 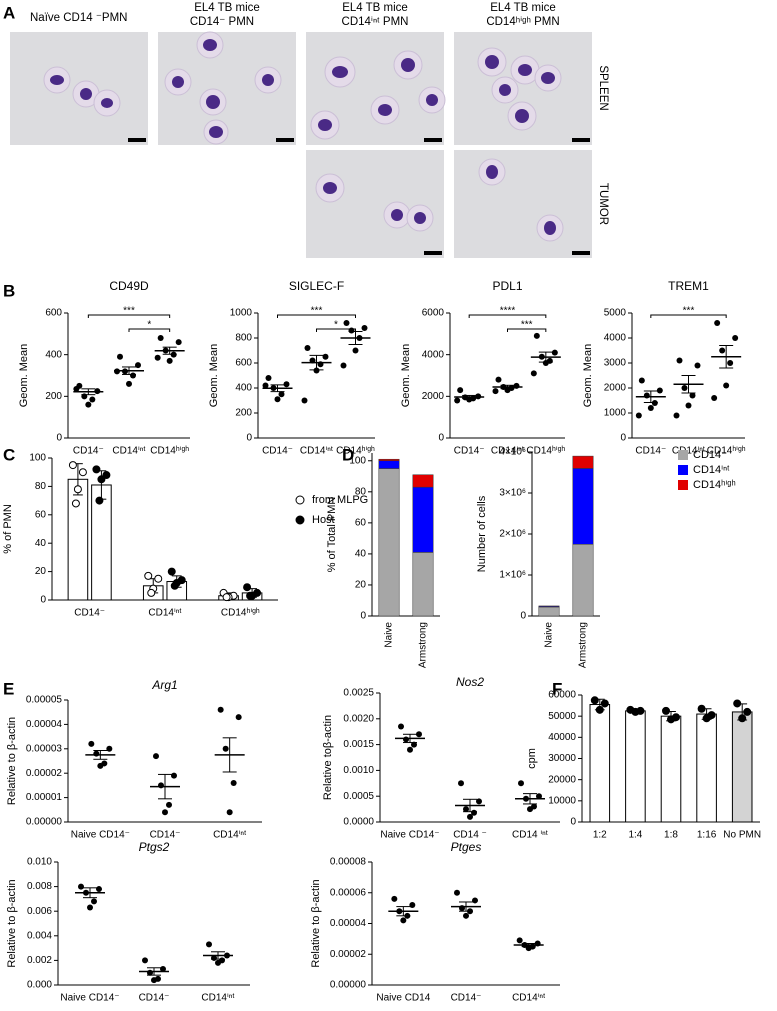 I want to click on y-tick-label: 2000, so click(x=615, y=388).